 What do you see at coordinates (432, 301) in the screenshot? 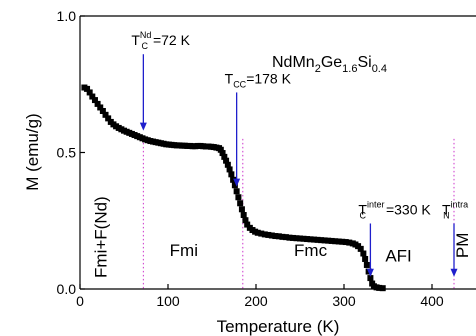
I see `x-tick-label: 400` at bounding box center [432, 301].